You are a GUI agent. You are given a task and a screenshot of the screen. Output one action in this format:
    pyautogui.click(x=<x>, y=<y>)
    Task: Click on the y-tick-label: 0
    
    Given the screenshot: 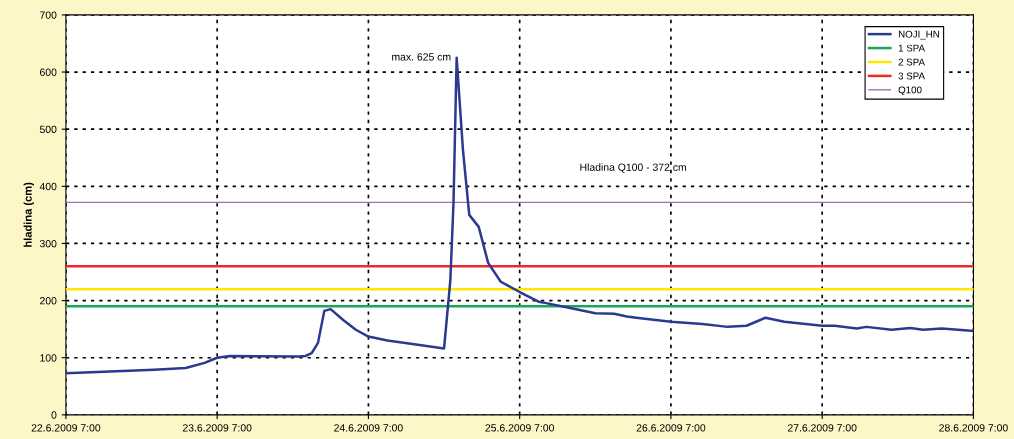 What is the action you would take?
    pyautogui.click(x=54, y=415)
    